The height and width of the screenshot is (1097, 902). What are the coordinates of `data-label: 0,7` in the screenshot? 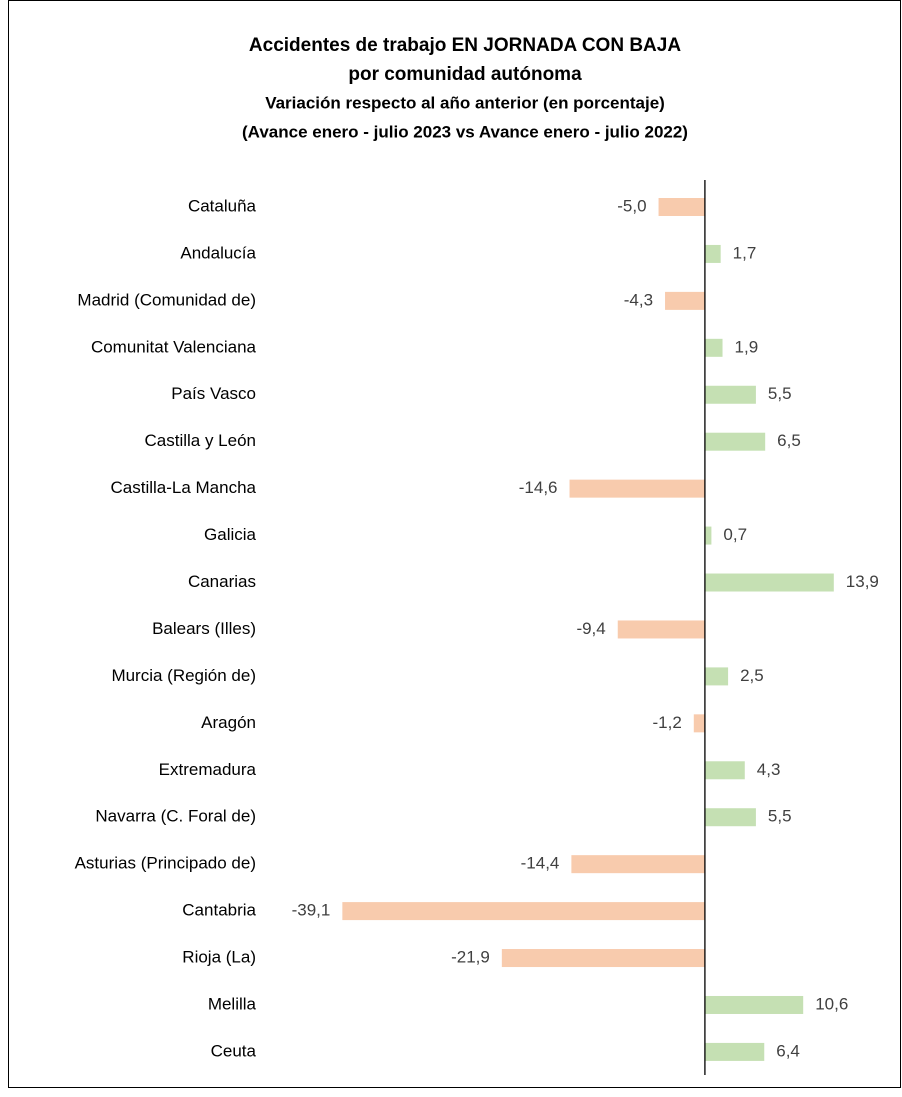 It's located at (735, 534).